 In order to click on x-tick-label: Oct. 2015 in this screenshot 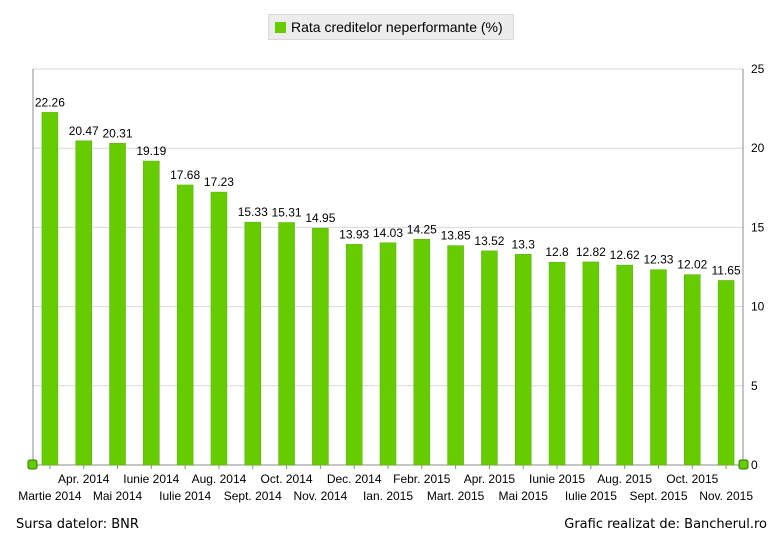, I will do `click(692, 479)`.